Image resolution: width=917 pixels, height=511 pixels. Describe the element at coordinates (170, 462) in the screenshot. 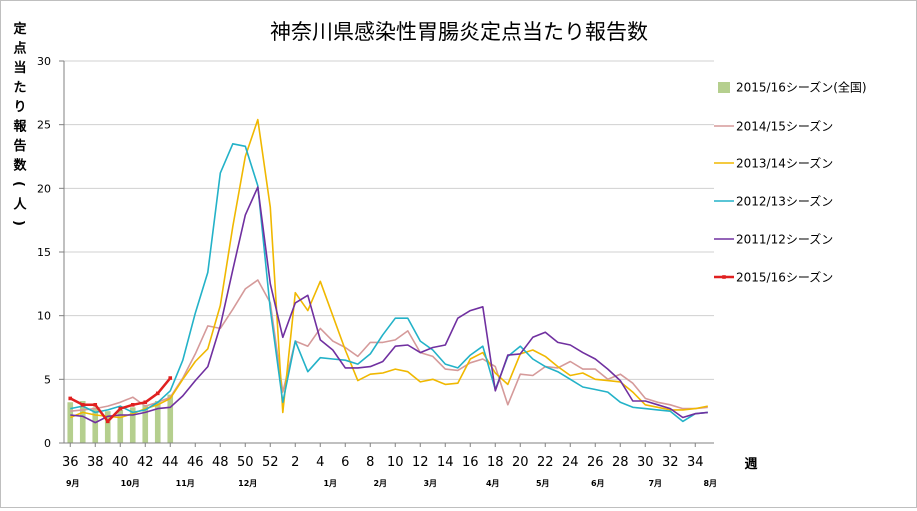

I see `x-tick-label: 44` at that location.